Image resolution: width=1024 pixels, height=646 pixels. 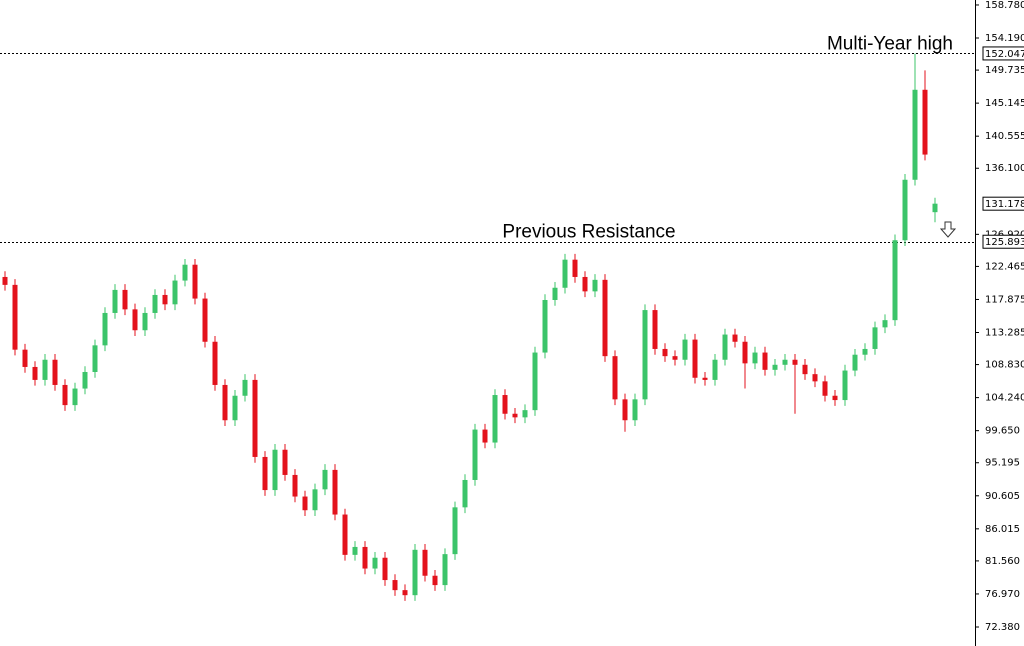 I want to click on price-label: 131.178, so click(x=1004, y=204).